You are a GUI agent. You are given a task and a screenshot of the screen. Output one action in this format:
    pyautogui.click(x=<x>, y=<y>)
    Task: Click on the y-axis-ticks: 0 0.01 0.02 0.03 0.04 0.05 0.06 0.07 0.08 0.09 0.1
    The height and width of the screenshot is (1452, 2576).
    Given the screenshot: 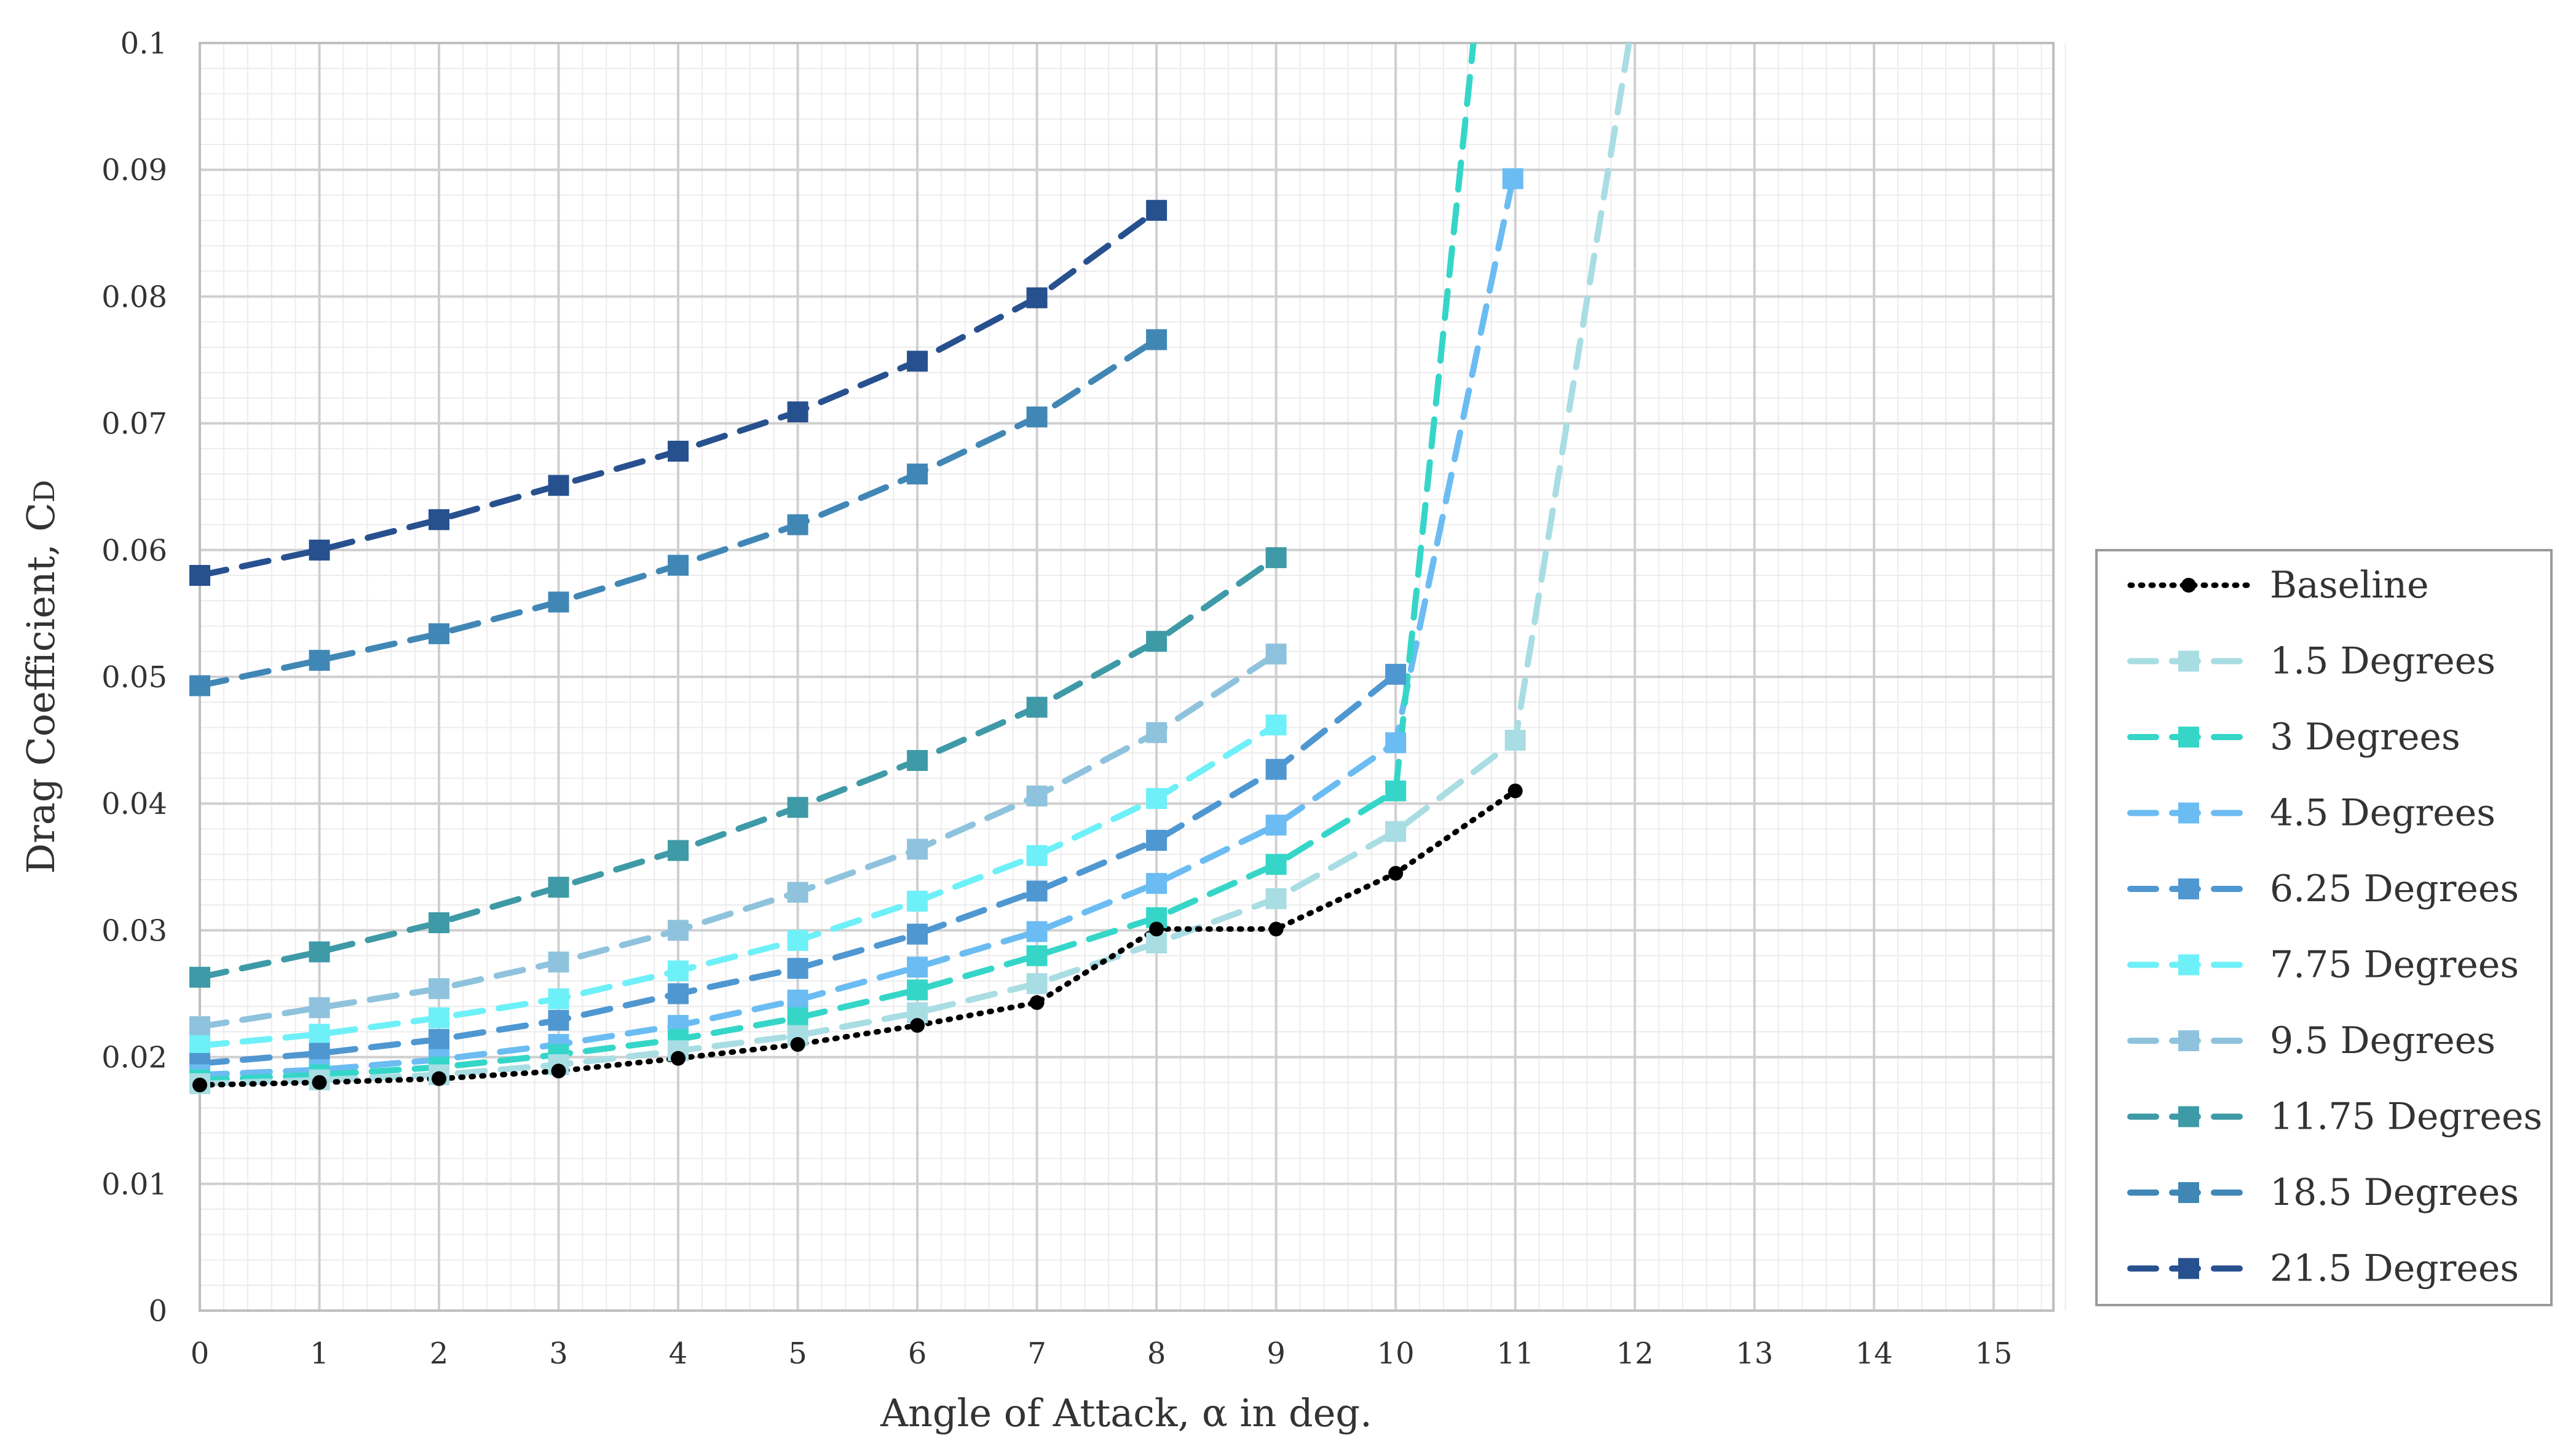 What is the action you would take?
    pyautogui.click(x=134, y=677)
    